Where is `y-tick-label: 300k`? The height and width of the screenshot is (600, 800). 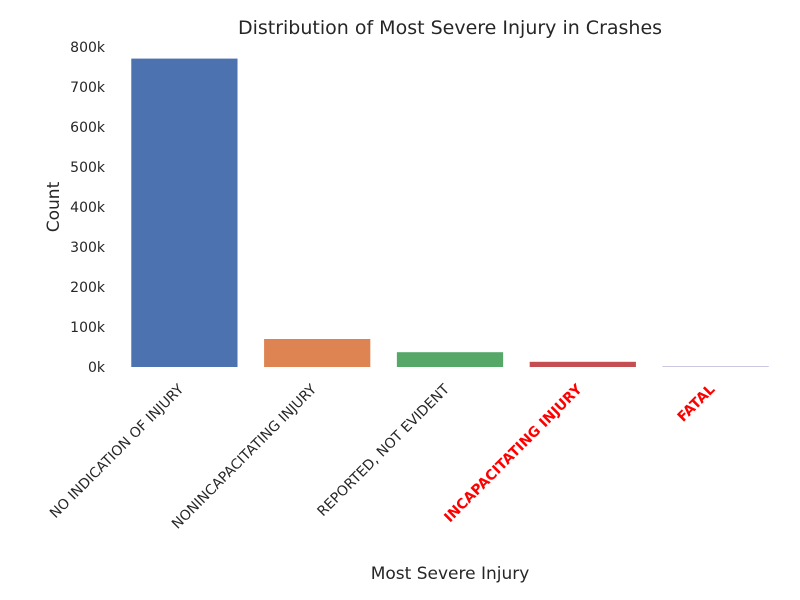 y-tick-label: 300k is located at coordinates (88, 248).